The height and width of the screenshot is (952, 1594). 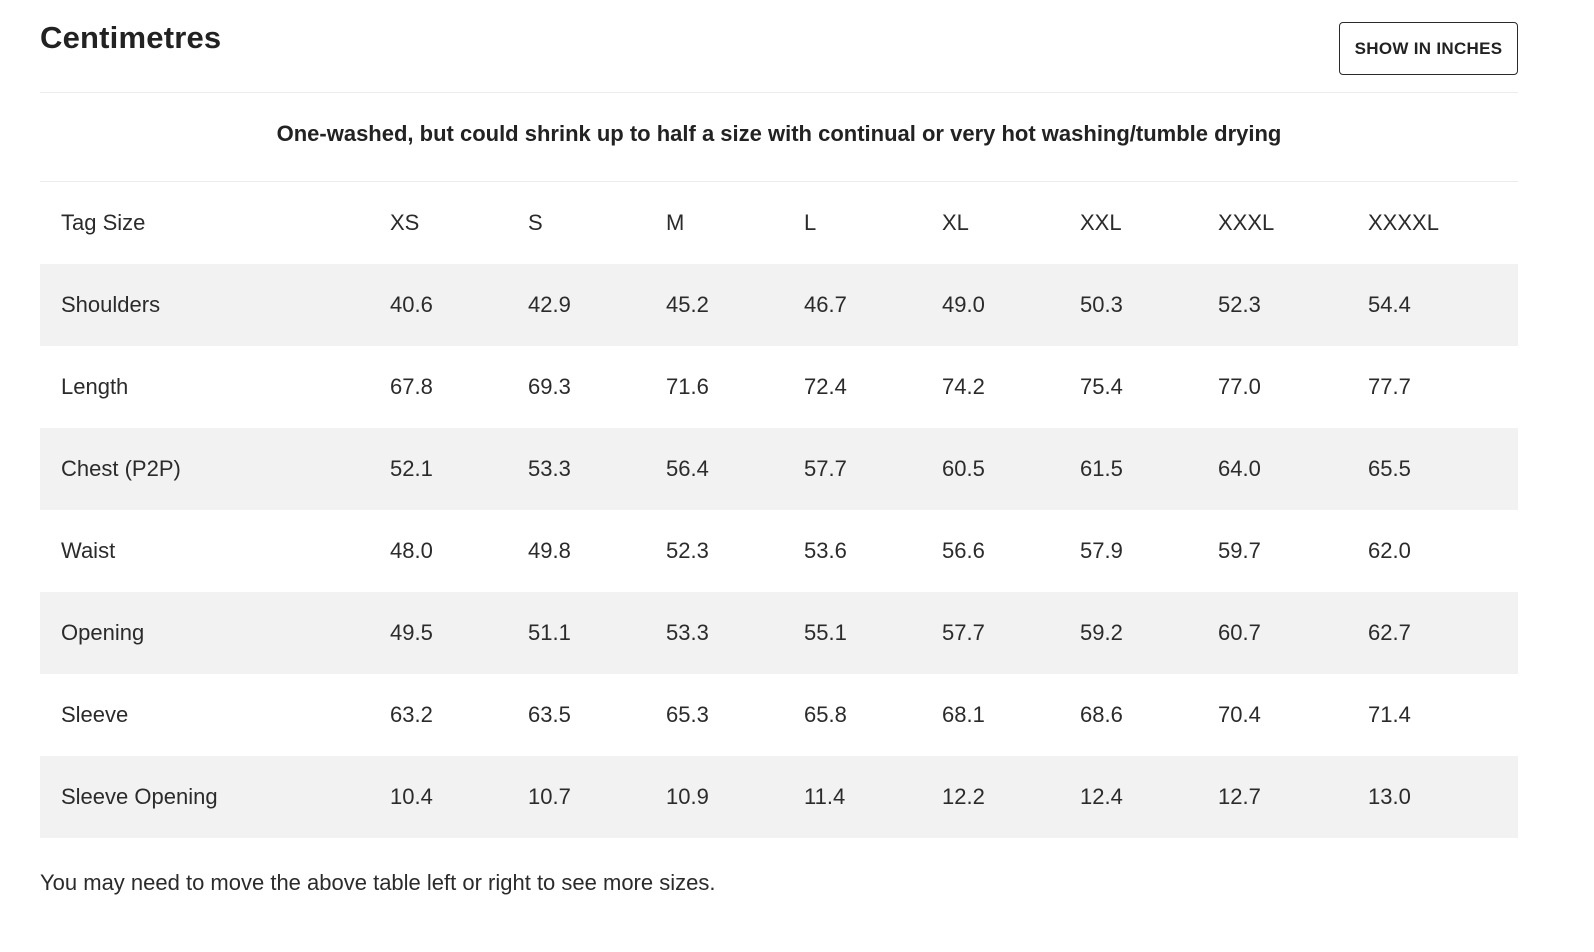 I want to click on measurement-value: 62.7, so click(x=1389, y=632).